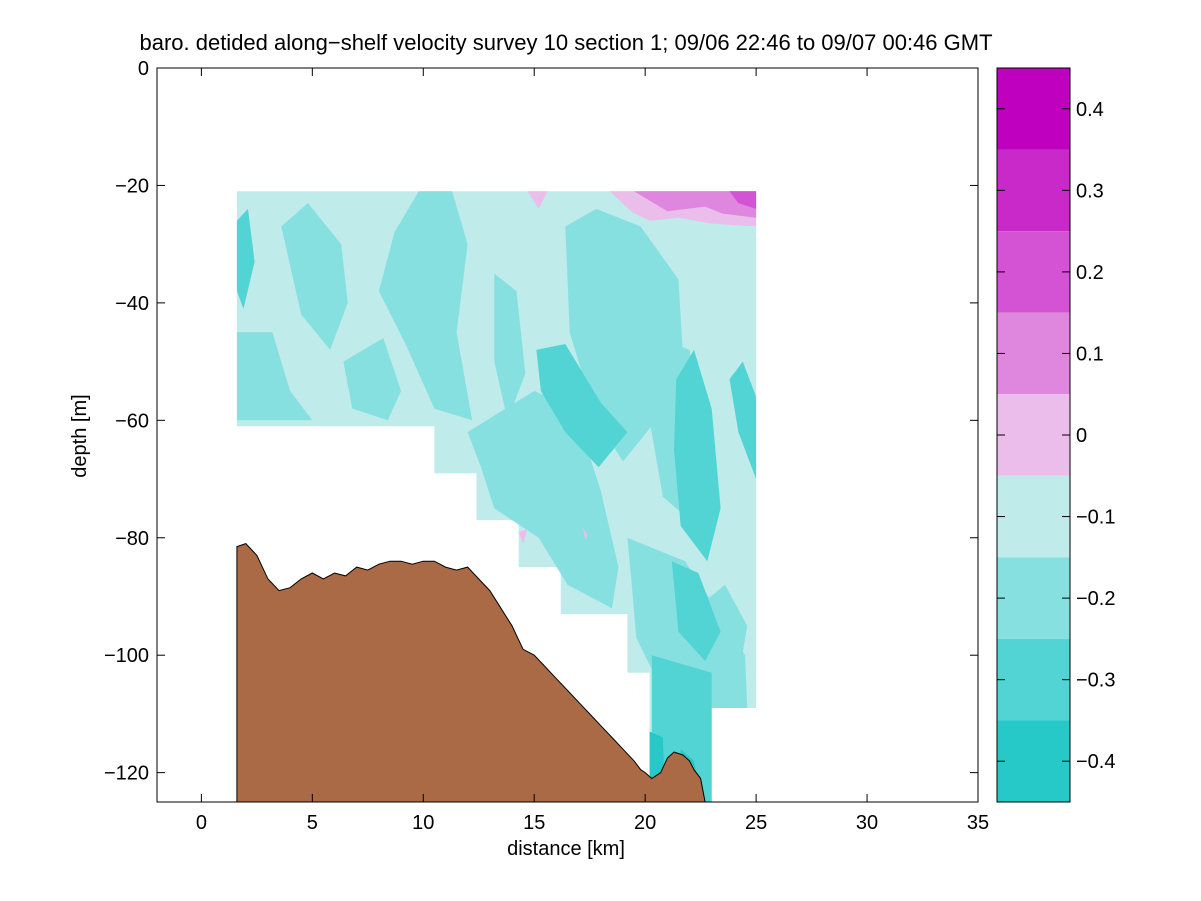 This screenshot has width=1201, height=901. What do you see at coordinates (1090, 354) in the screenshot?
I see `colorbar-tick-label: 0.1` at bounding box center [1090, 354].